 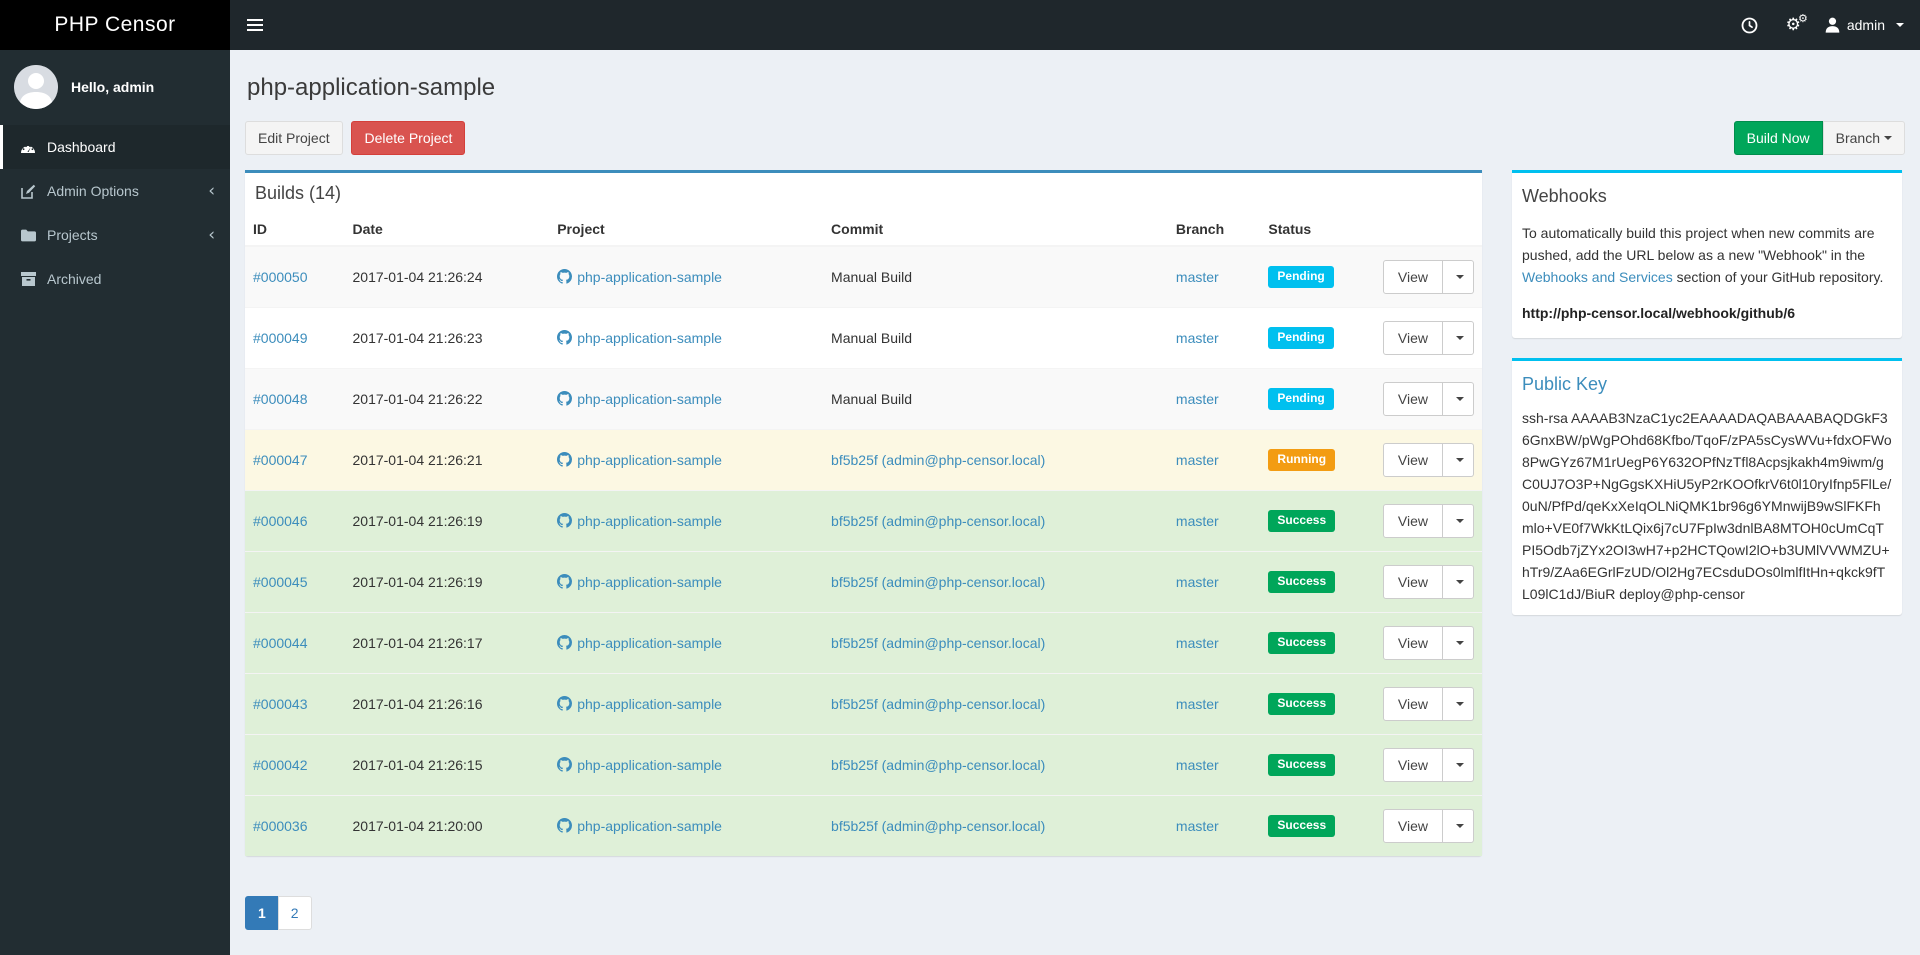 What do you see at coordinates (1565, 384) in the screenshot?
I see `public-key-title: Public Key` at bounding box center [1565, 384].